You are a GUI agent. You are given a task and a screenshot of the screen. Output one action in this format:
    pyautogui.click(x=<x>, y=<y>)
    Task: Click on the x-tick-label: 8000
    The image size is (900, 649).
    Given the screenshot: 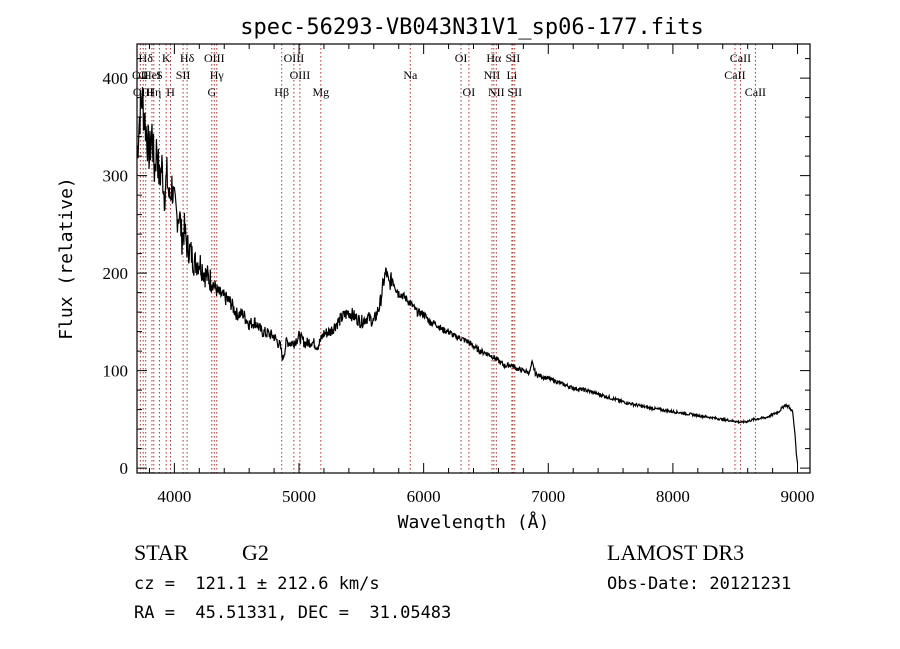 What is the action you would take?
    pyautogui.click(x=673, y=496)
    